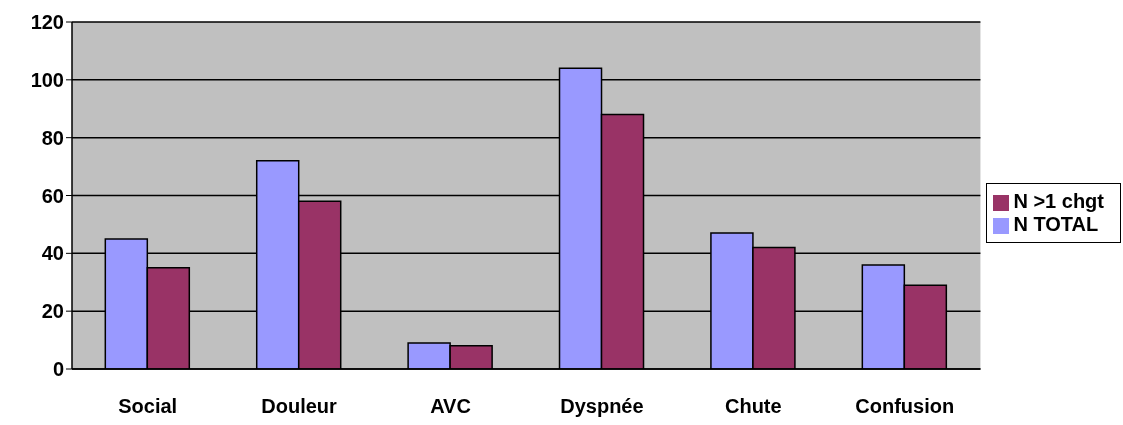 The image size is (1123, 425). What do you see at coordinates (905, 406) in the screenshot?
I see `x-tick-label: Confusion` at bounding box center [905, 406].